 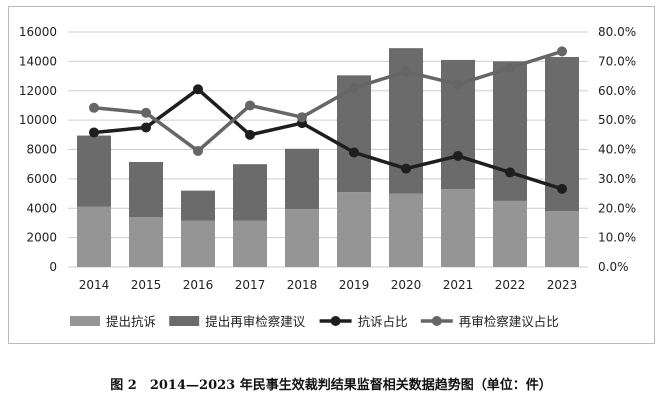 What do you see at coordinates (613, 267) in the screenshot?
I see `y2-tick-label: 0.0%` at bounding box center [613, 267].